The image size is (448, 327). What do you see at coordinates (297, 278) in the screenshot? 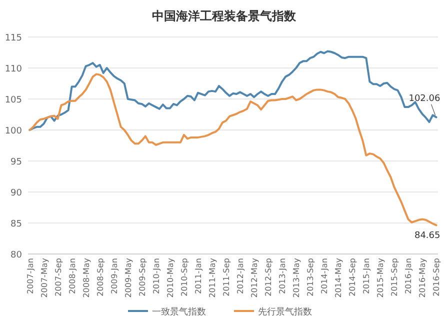
I see `x-tick-label: 2013-May` at bounding box center [297, 278].